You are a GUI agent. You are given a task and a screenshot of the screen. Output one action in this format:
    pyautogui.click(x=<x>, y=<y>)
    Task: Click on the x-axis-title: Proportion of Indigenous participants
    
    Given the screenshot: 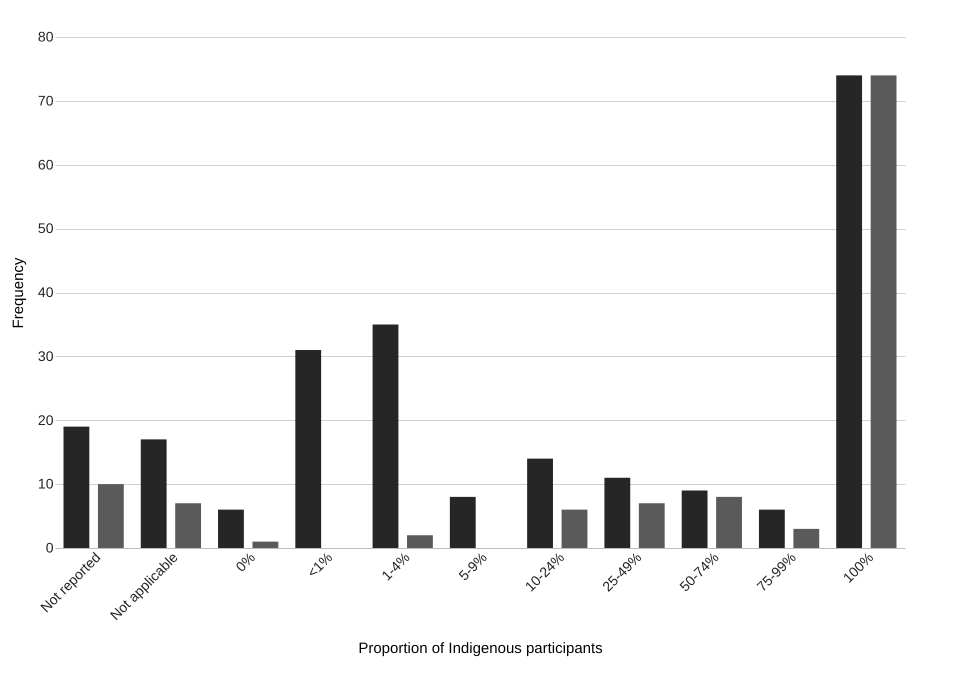 What is the action you would take?
    pyautogui.click(x=480, y=649)
    